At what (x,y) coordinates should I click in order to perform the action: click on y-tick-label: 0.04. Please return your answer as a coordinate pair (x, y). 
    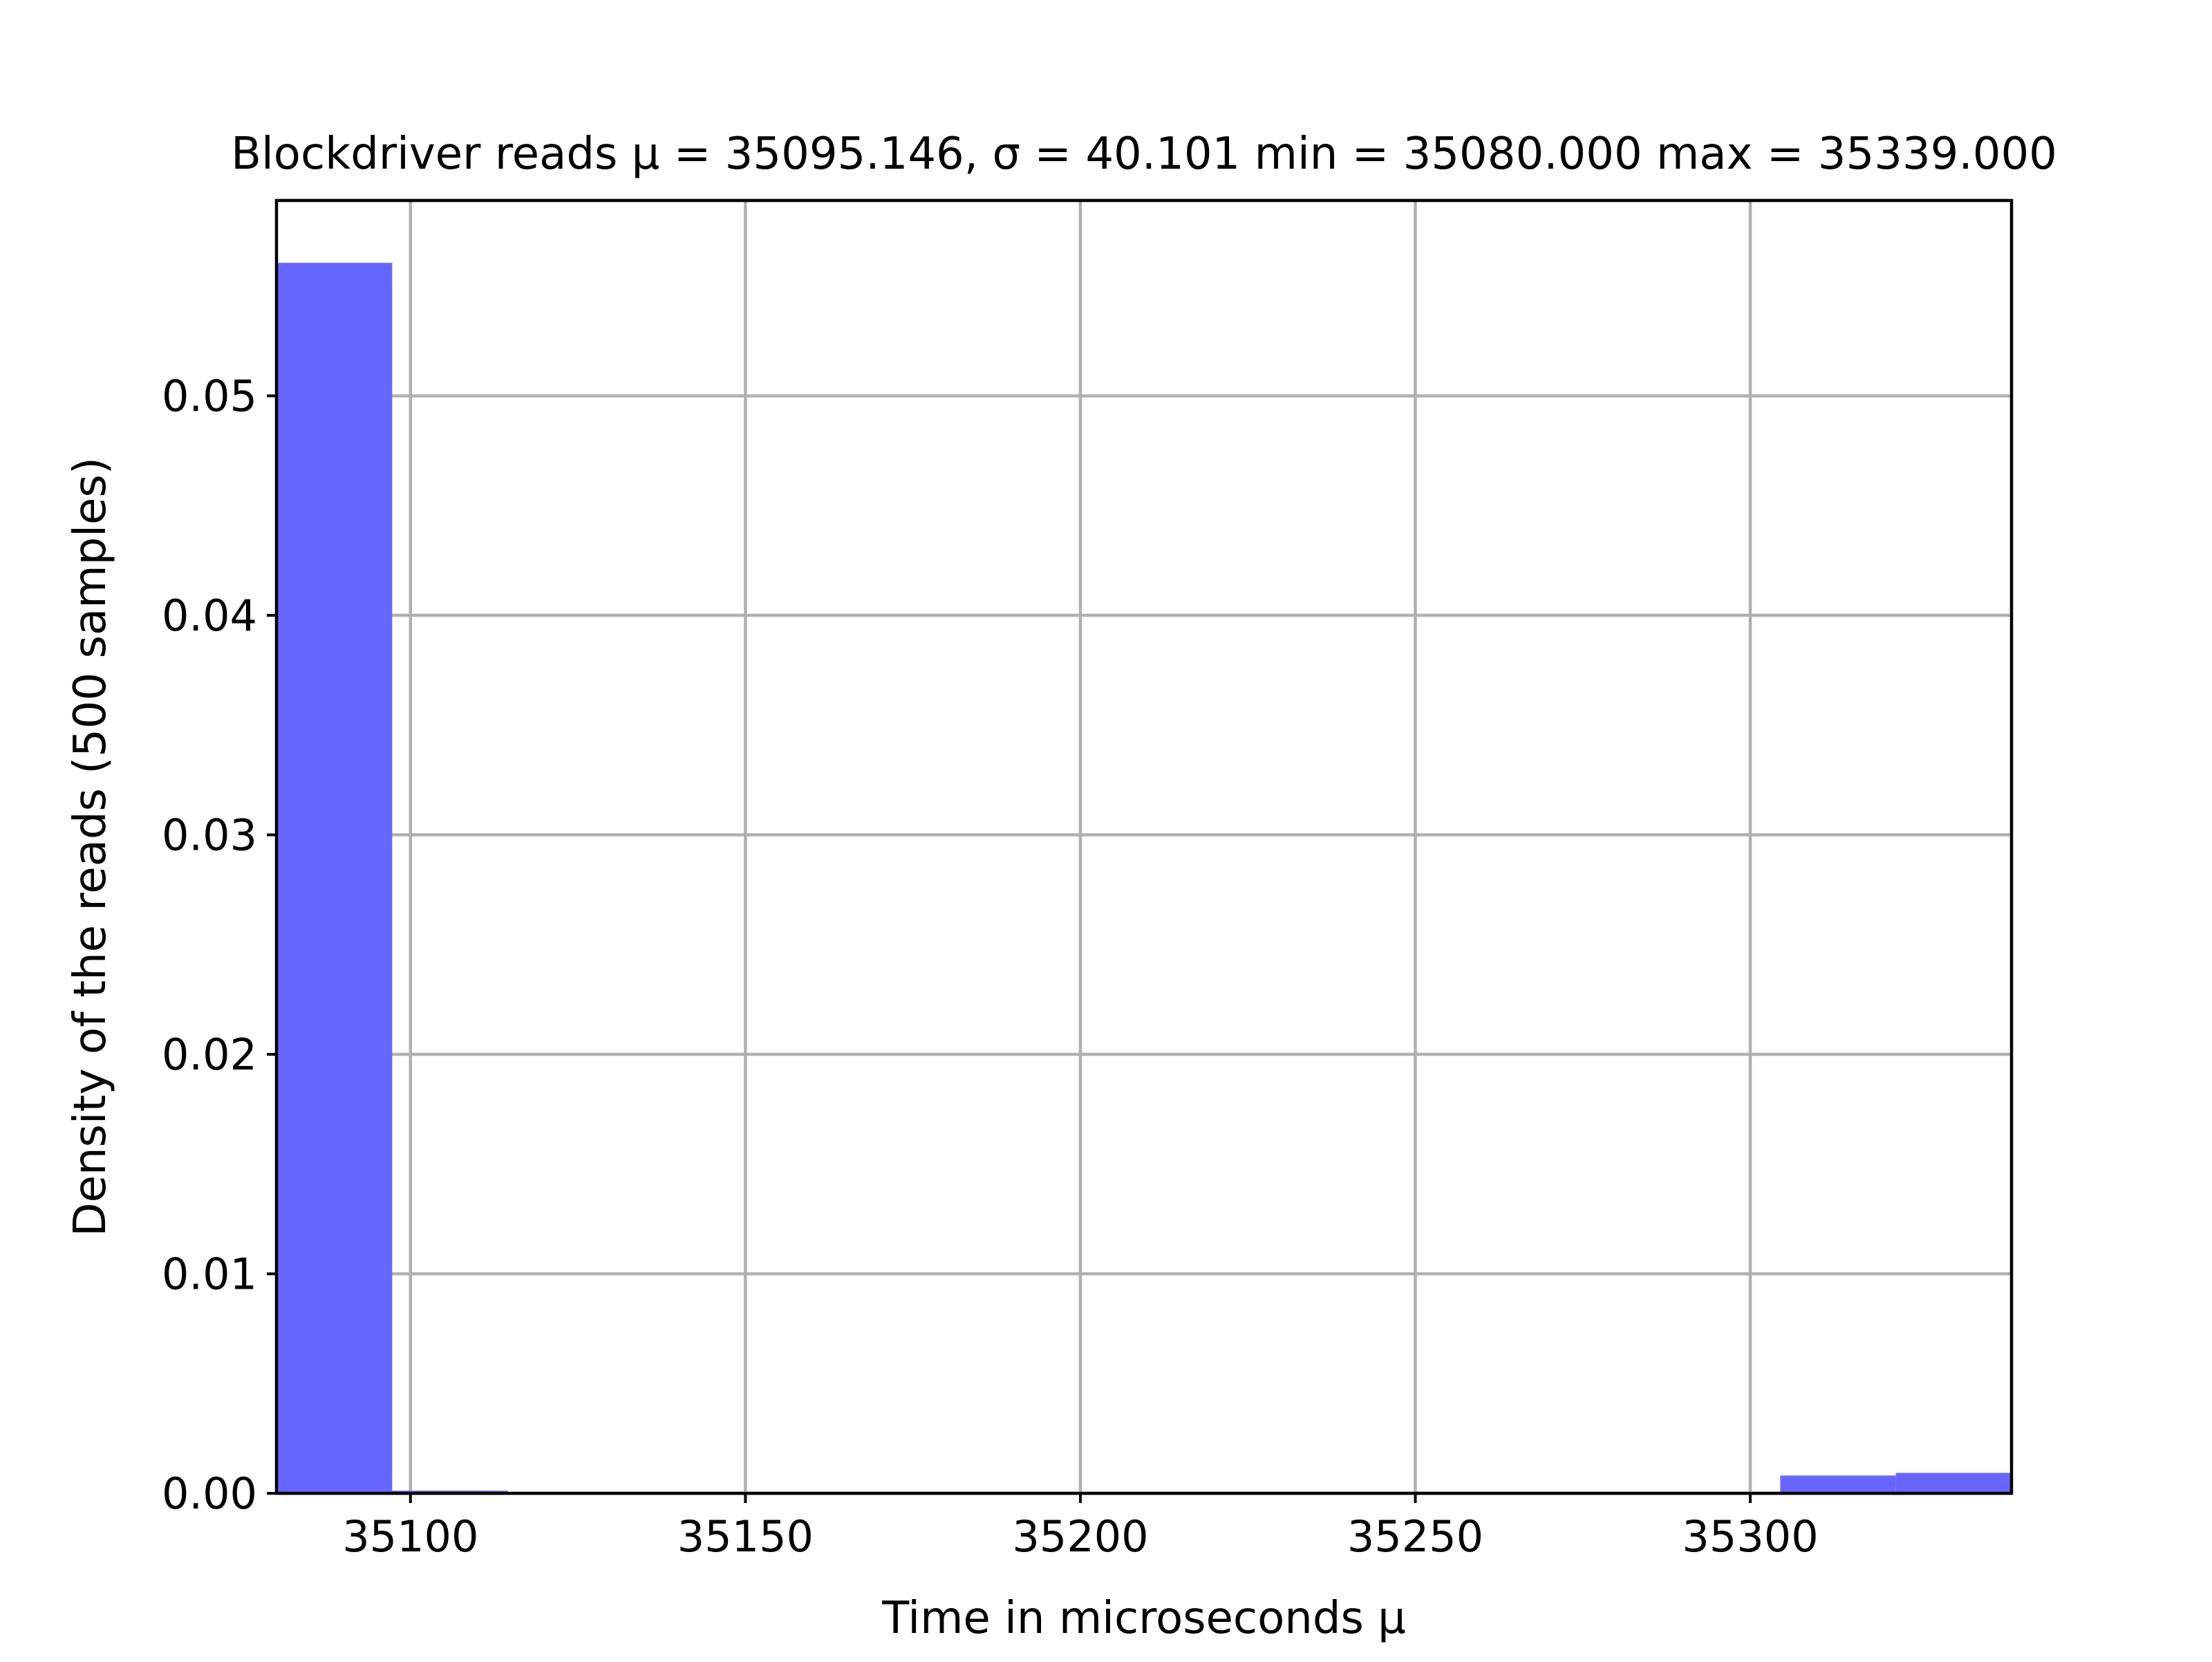
    Looking at the image, I should click on (209, 615).